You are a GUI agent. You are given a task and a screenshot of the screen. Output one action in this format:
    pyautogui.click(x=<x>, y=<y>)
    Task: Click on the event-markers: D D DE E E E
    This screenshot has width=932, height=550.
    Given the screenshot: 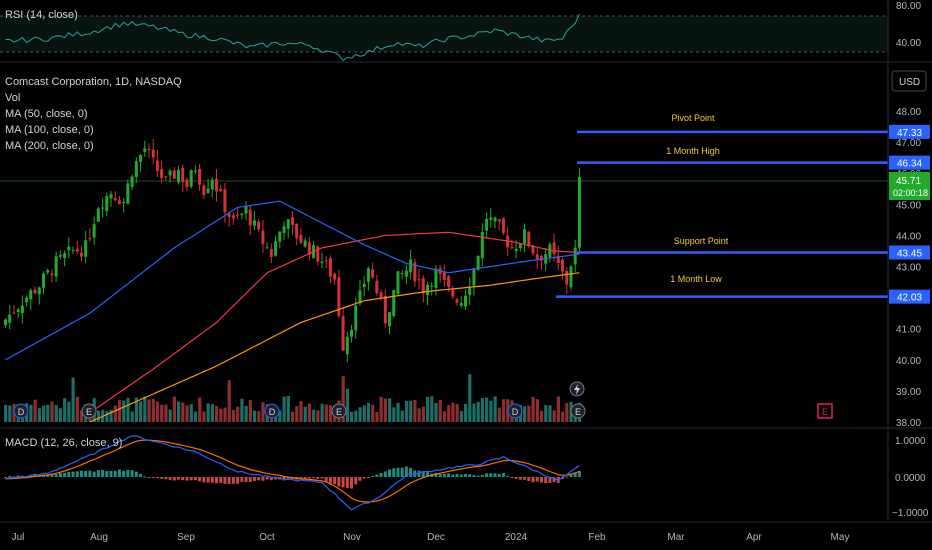 What is the action you would take?
    pyautogui.click(x=423, y=411)
    